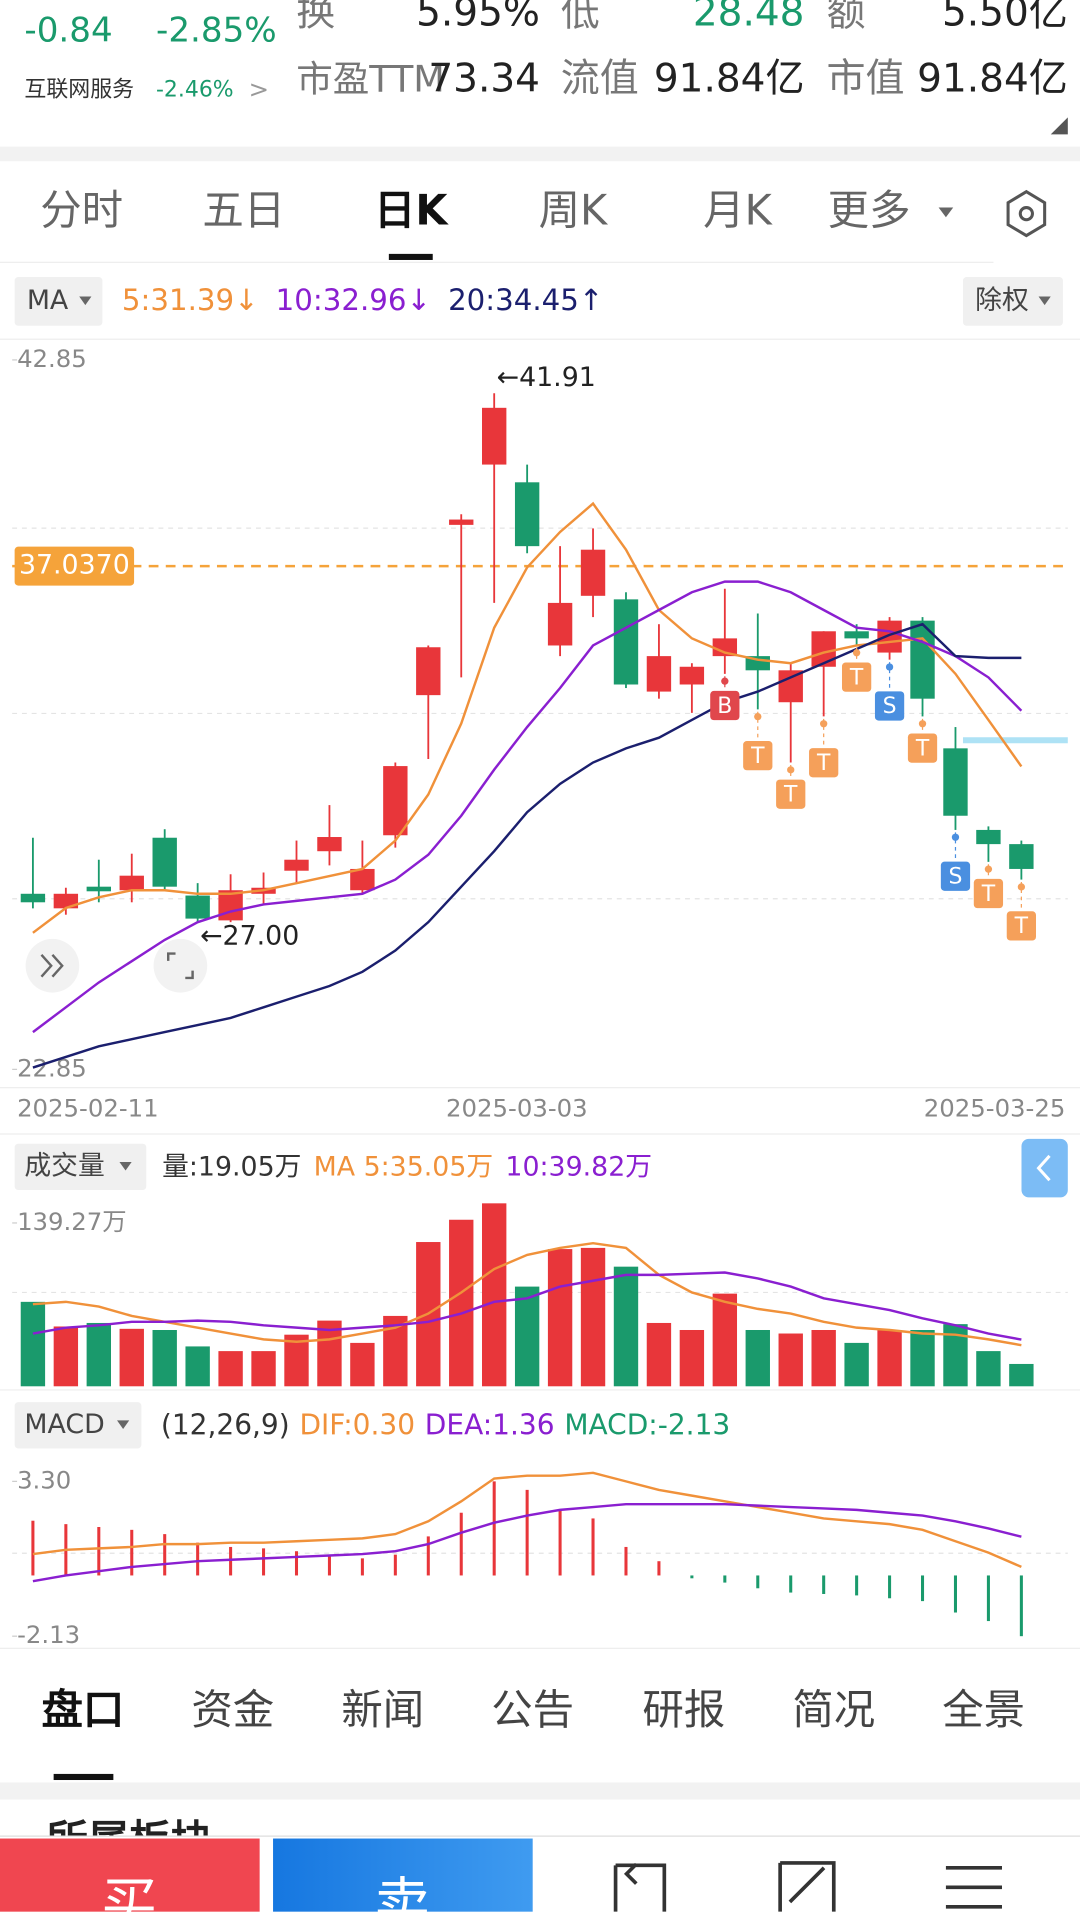 This screenshot has height=1912, width=1080. I want to click on macd-button, so click(78, 1425).